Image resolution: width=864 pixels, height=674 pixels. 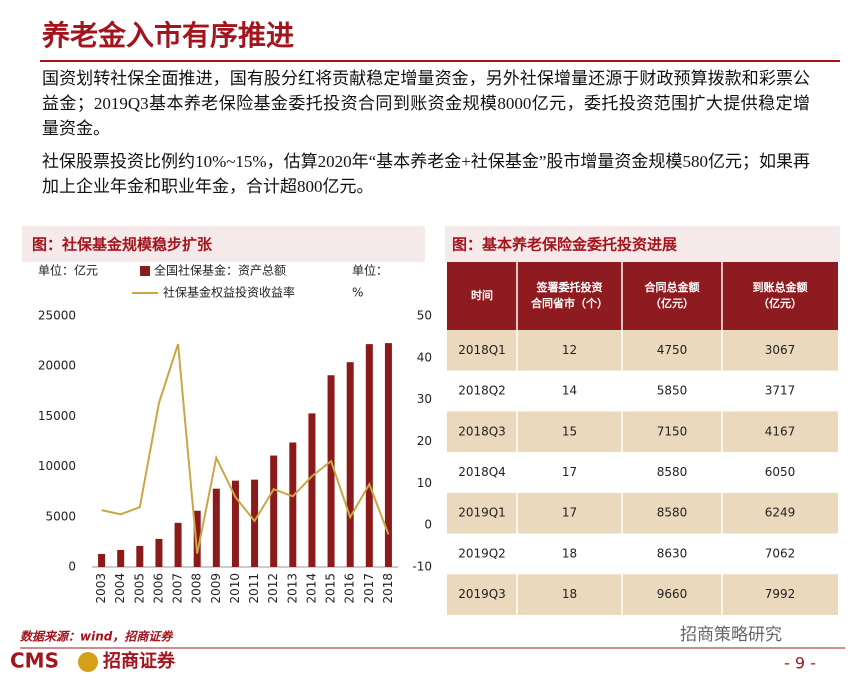 I want to click on x-tick-label: 2017, so click(x=369, y=588).